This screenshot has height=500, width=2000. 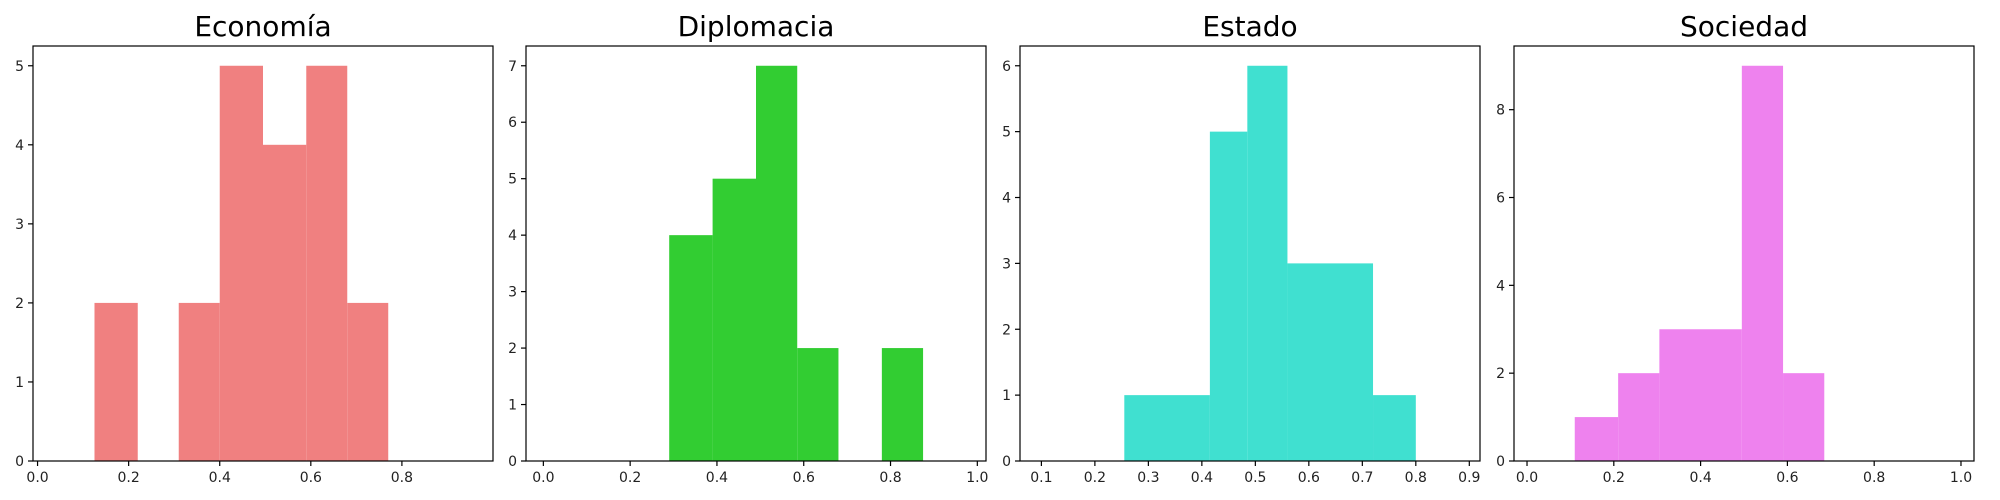 I want to click on x-tick-label: 0.7, so click(x=1362, y=478).